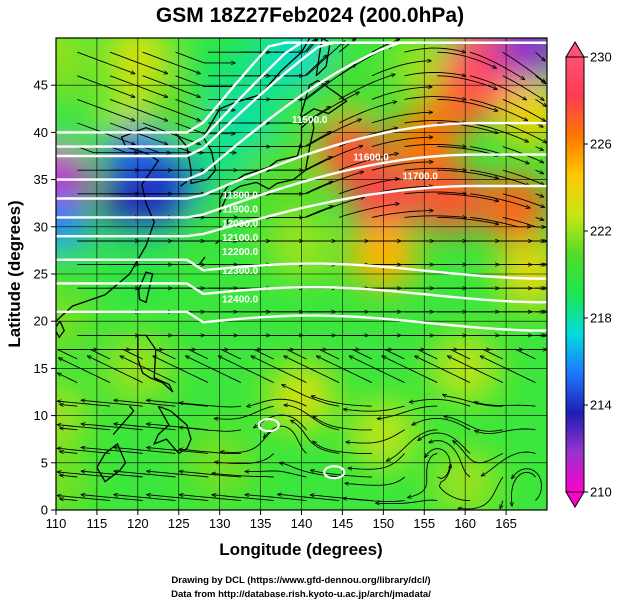 This screenshot has height=605, width=619. I want to click on contour-label: 11500.0, so click(310, 120).